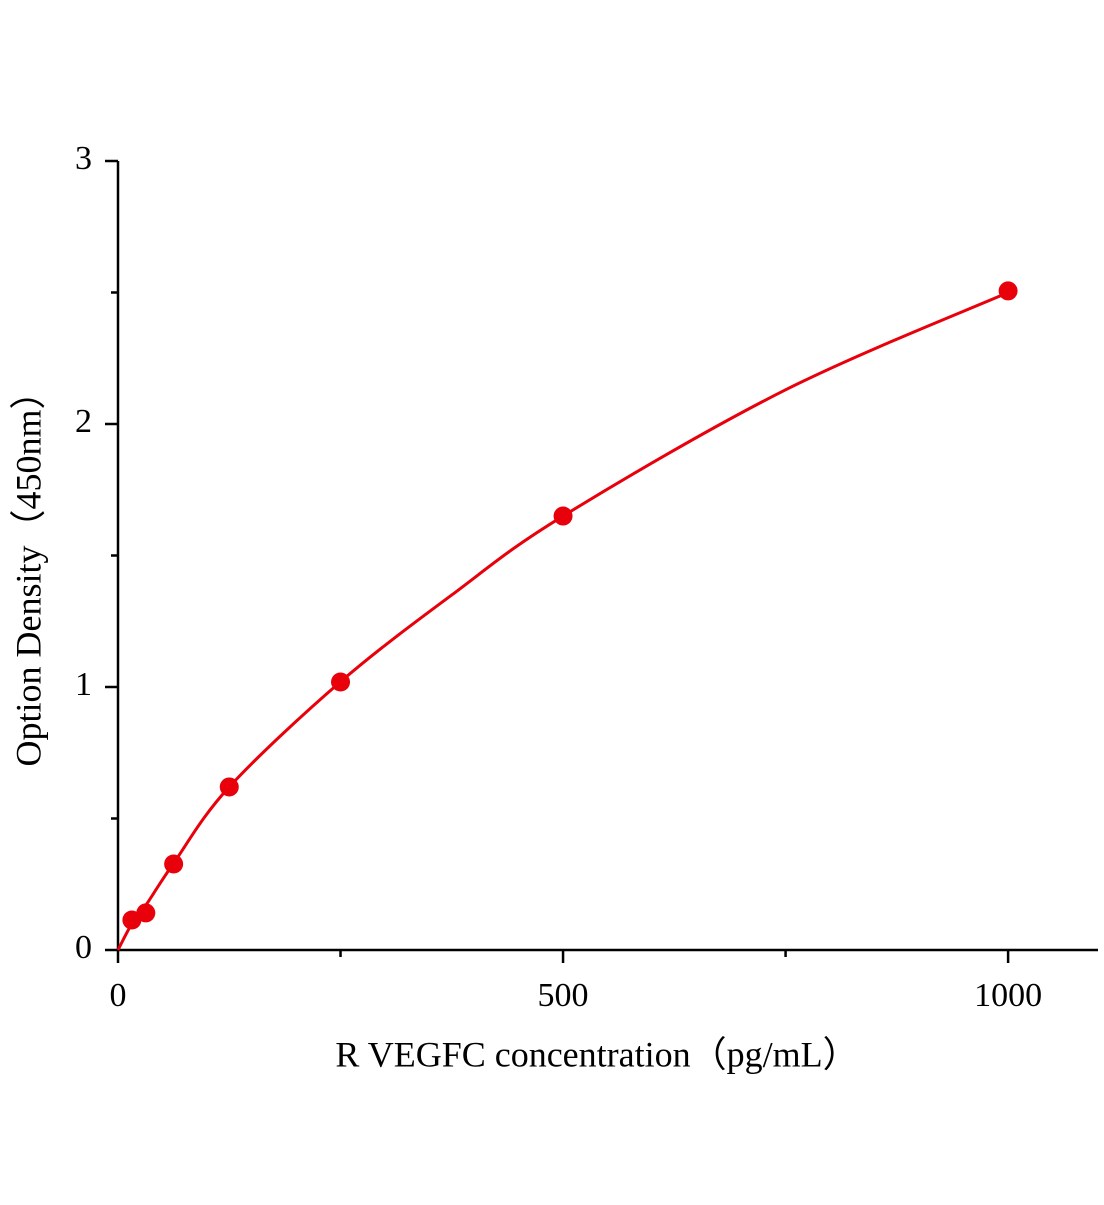  Describe the element at coordinates (83, 684) in the screenshot. I see `y-tick-label: 1` at that location.